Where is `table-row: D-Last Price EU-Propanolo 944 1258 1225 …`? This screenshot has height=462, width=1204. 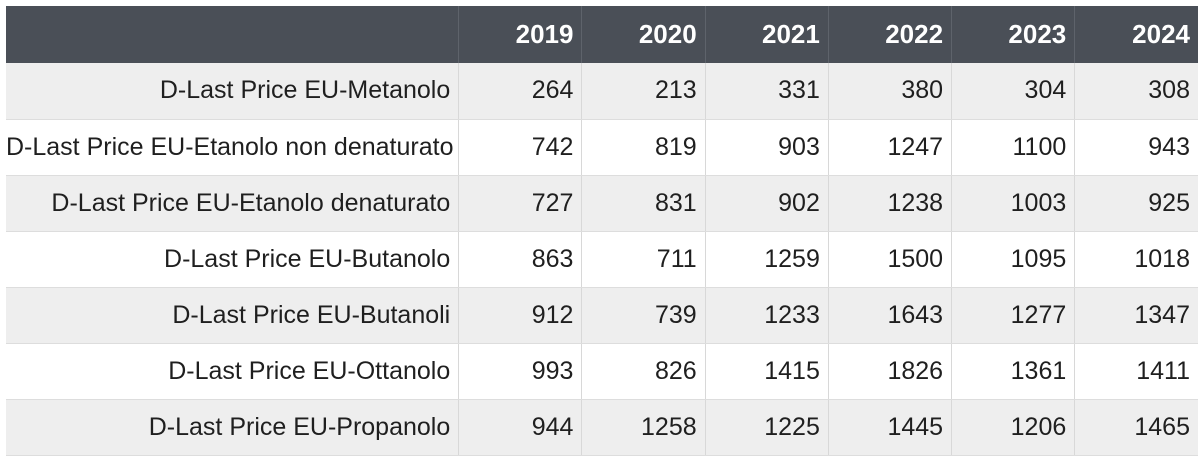 table-row: D-Last Price EU-Propanolo 944 1258 1225 … is located at coordinates (602, 427).